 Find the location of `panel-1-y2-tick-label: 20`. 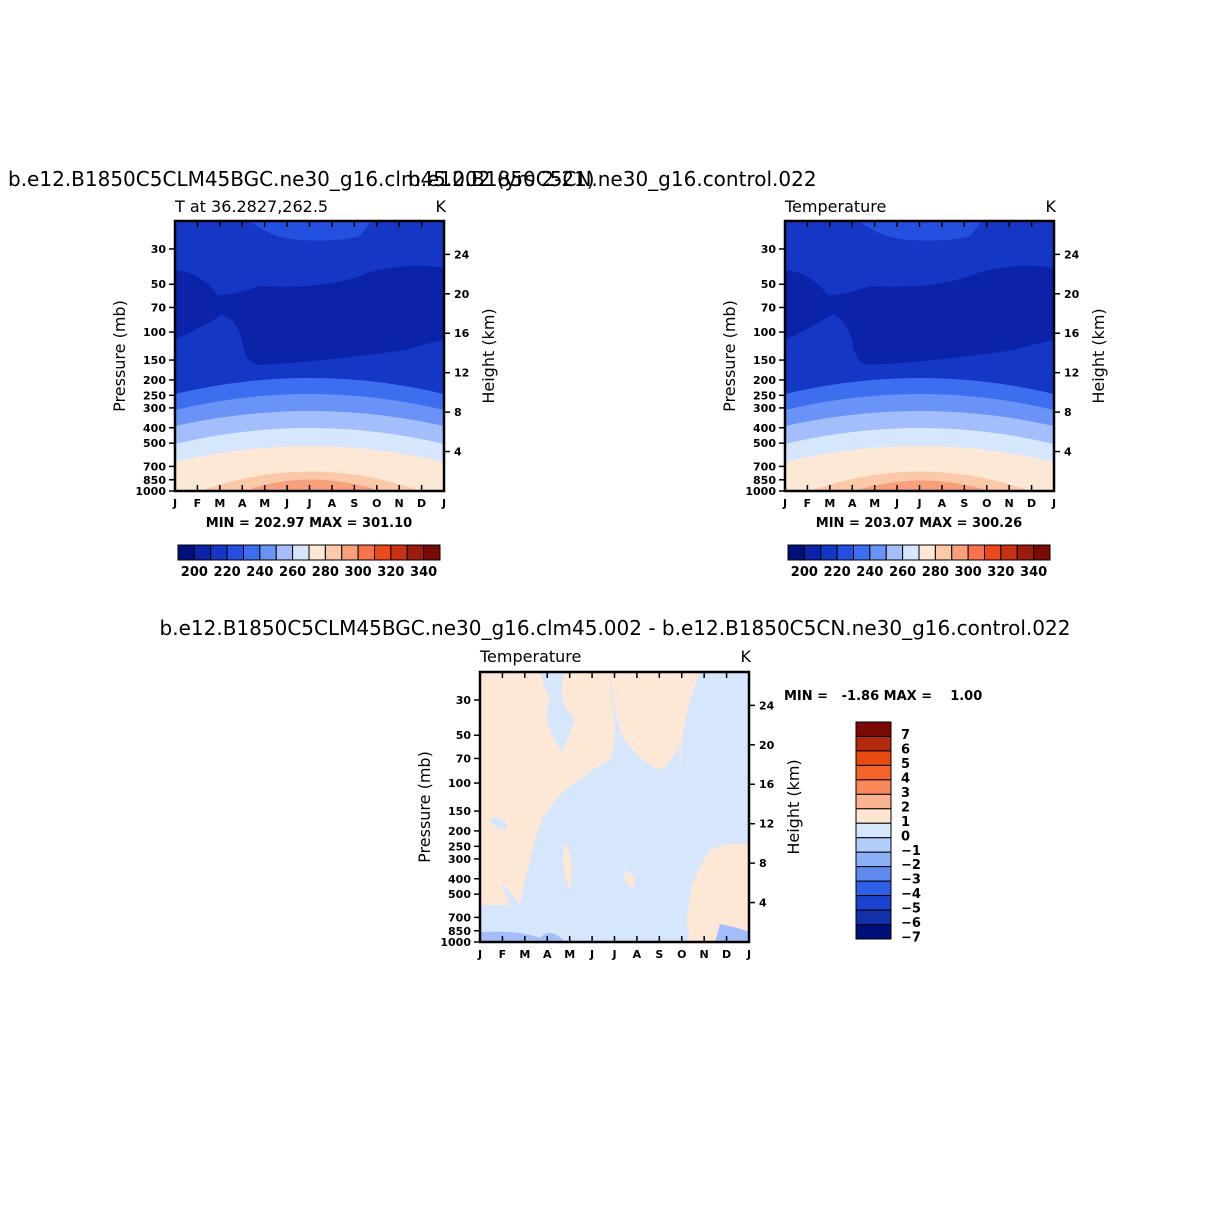

panel-1-y2-tick-label: 20 is located at coordinates (462, 294).